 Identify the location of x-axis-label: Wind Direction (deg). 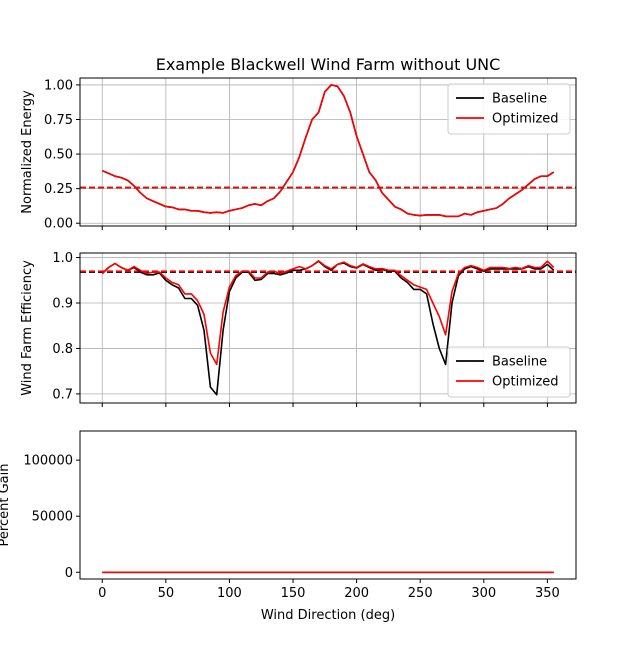
(328, 615).